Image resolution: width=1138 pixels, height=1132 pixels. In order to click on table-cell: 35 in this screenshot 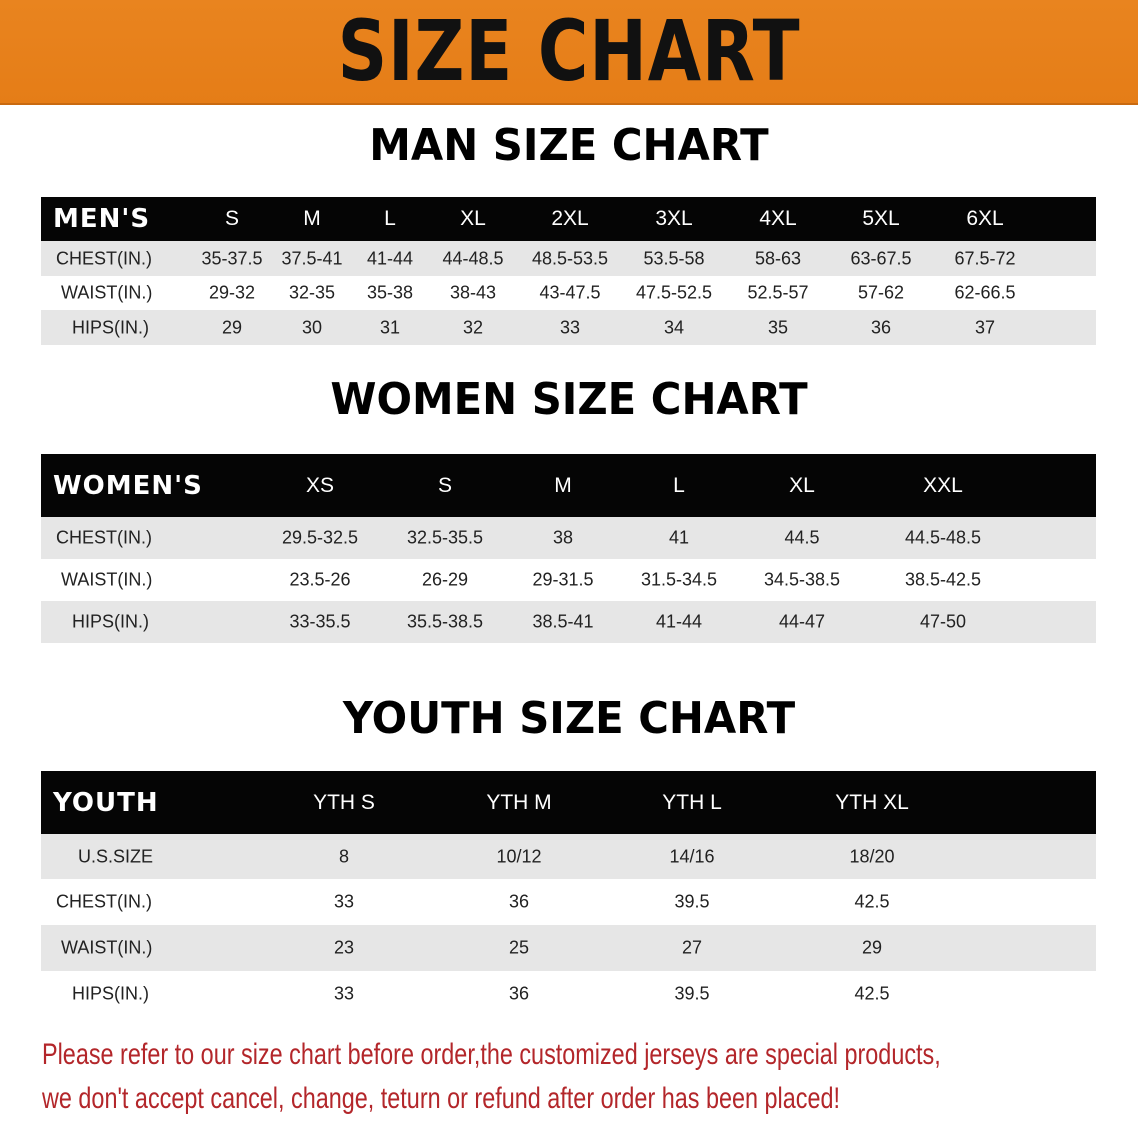, I will do `click(778, 327)`.